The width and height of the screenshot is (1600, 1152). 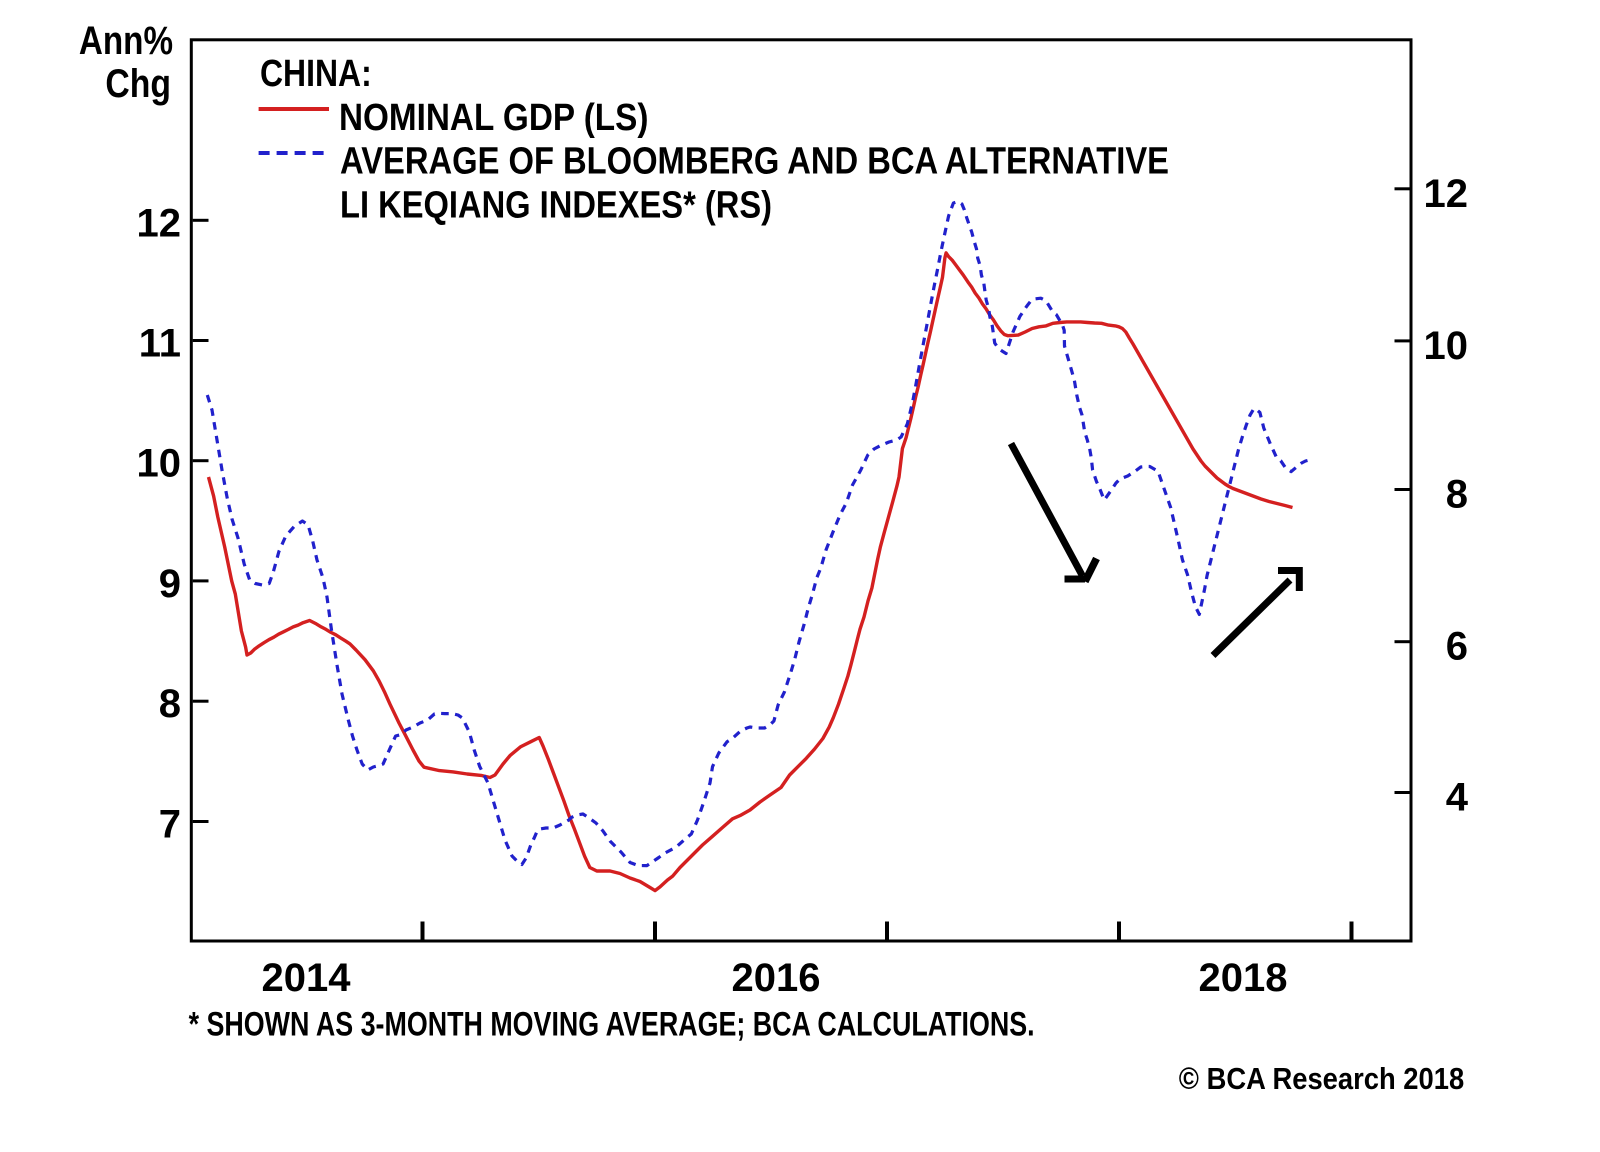 What do you see at coordinates (493, 118) in the screenshot?
I see `svg-text: NOMINAL GDP (LS)` at bounding box center [493, 118].